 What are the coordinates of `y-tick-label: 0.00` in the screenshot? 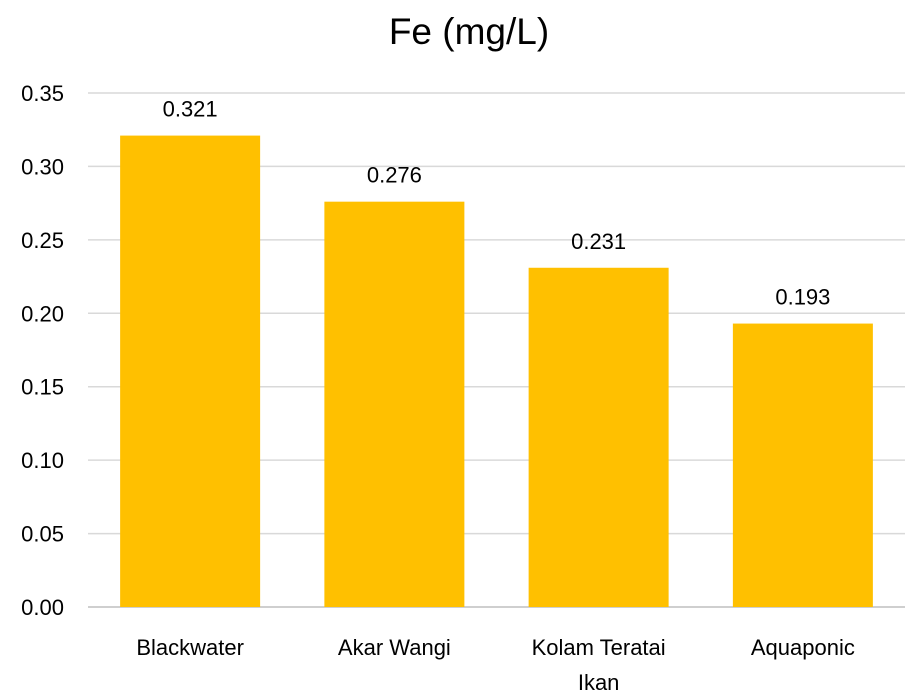 It's located at (42, 607).